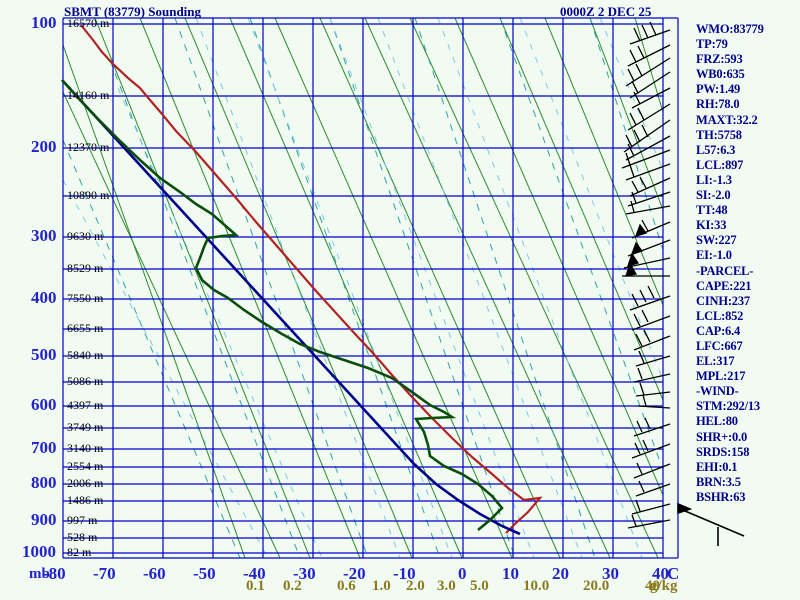 Image resolution: width=800 pixels, height=600 pixels. What do you see at coordinates (724, 285) in the screenshot?
I see `stat-item: CAPE:221` at bounding box center [724, 285].